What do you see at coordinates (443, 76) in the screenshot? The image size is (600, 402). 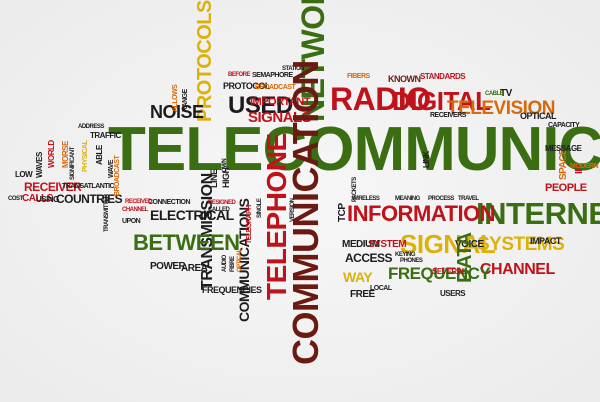 I see `word-standards: STANDARDS` at bounding box center [443, 76].